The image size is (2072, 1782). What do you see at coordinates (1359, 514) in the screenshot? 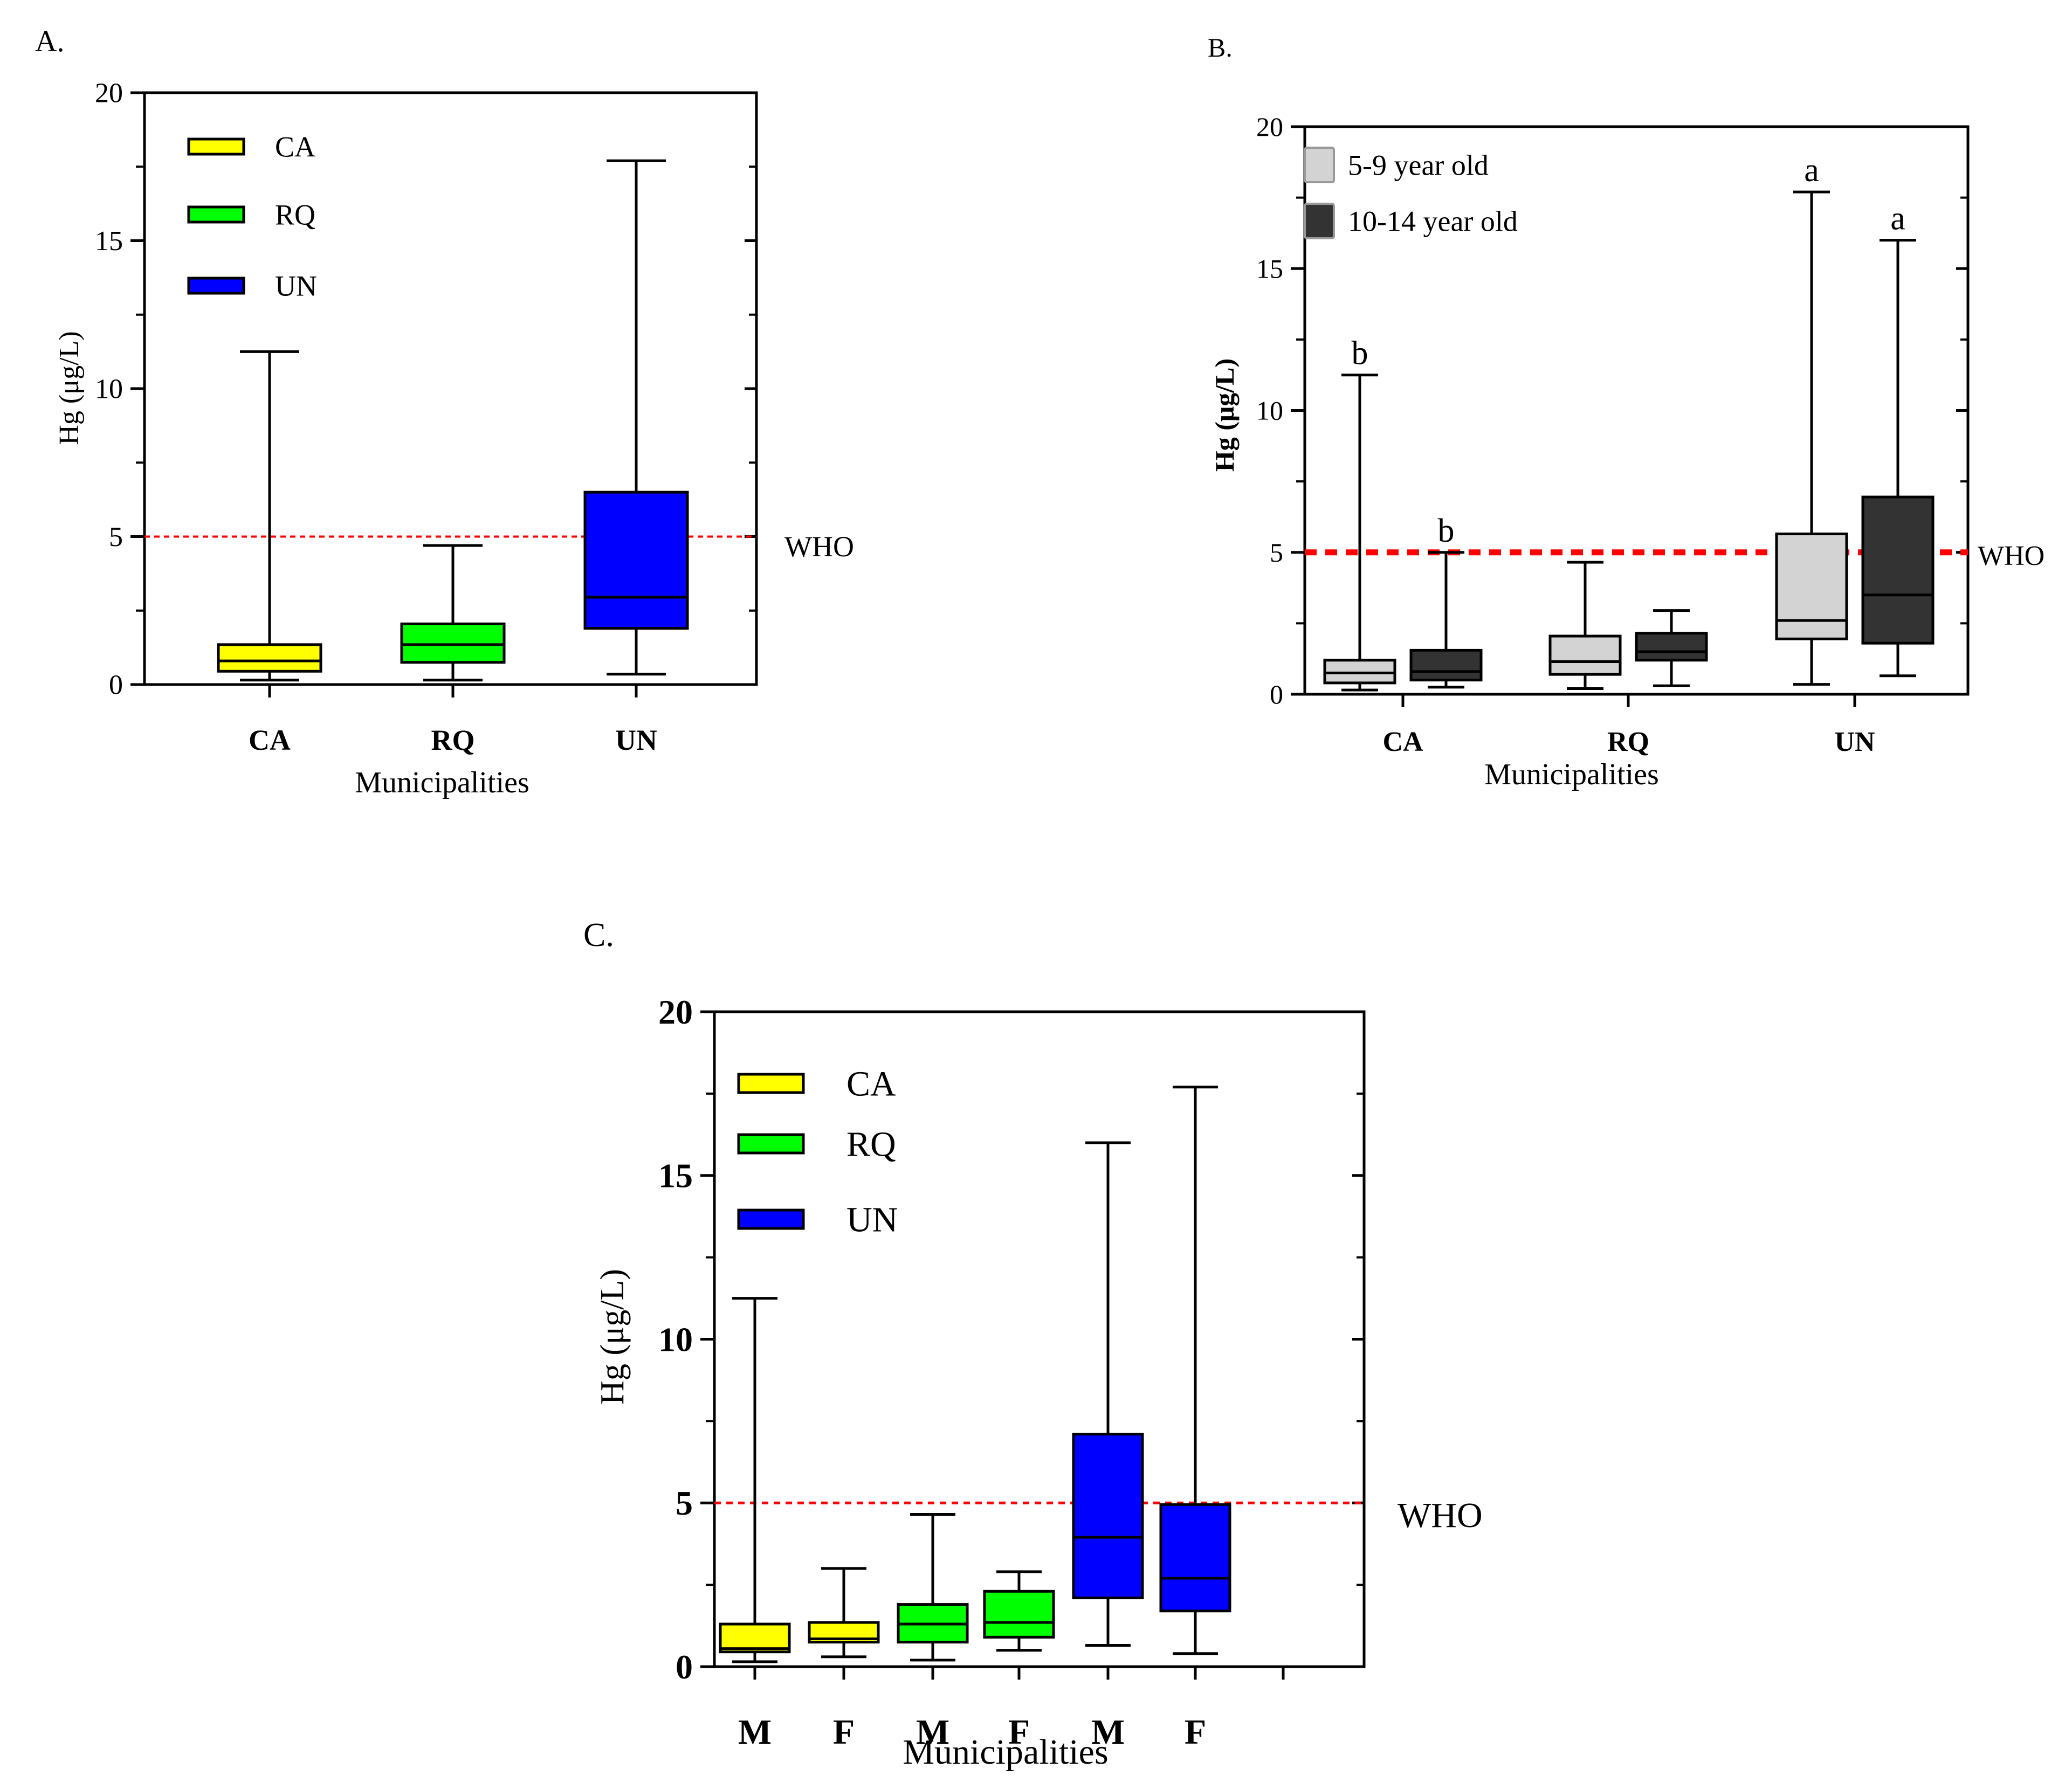
I see `box-ca-younger-0: b` at bounding box center [1359, 514].